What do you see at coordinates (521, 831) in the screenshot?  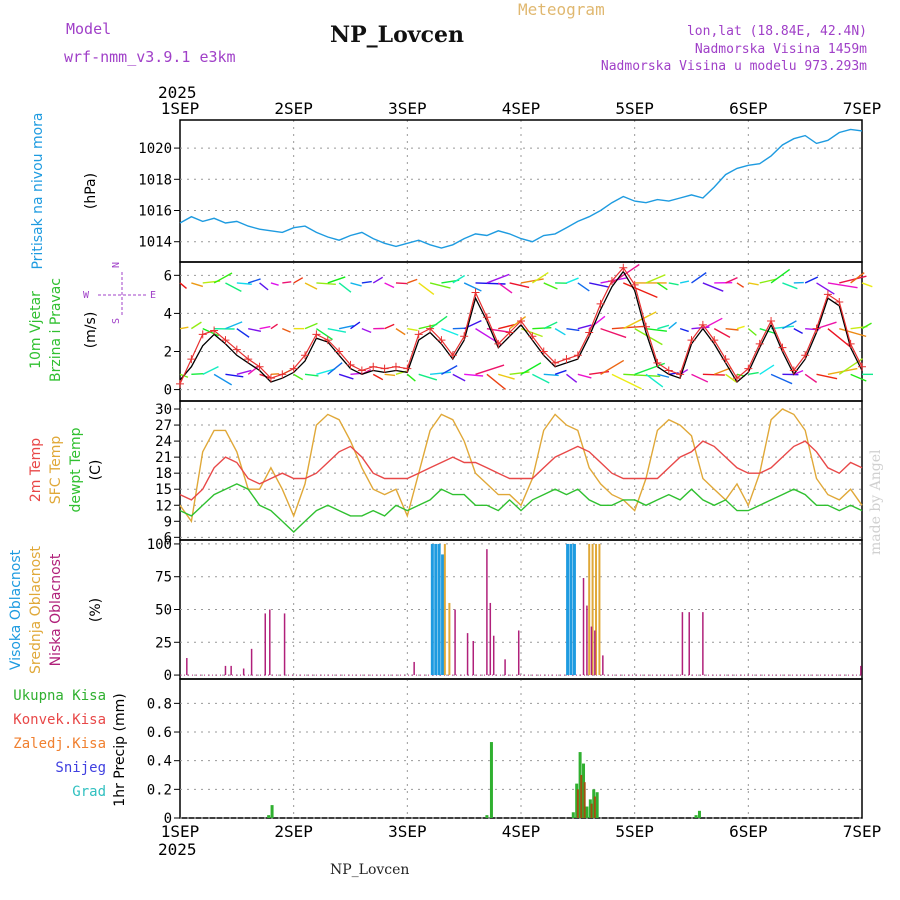 I see `x-tick-label-bottom: 4SEP` at bounding box center [521, 831].